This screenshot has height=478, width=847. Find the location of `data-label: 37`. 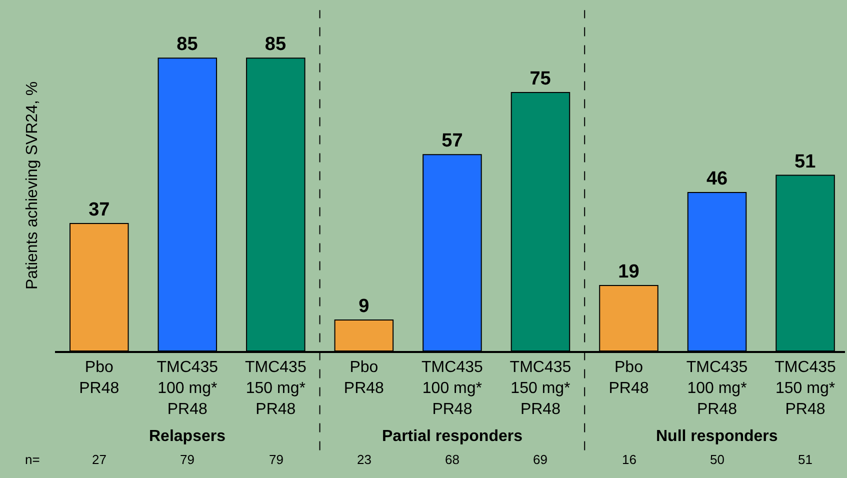

data-label: 37 is located at coordinates (99, 209).